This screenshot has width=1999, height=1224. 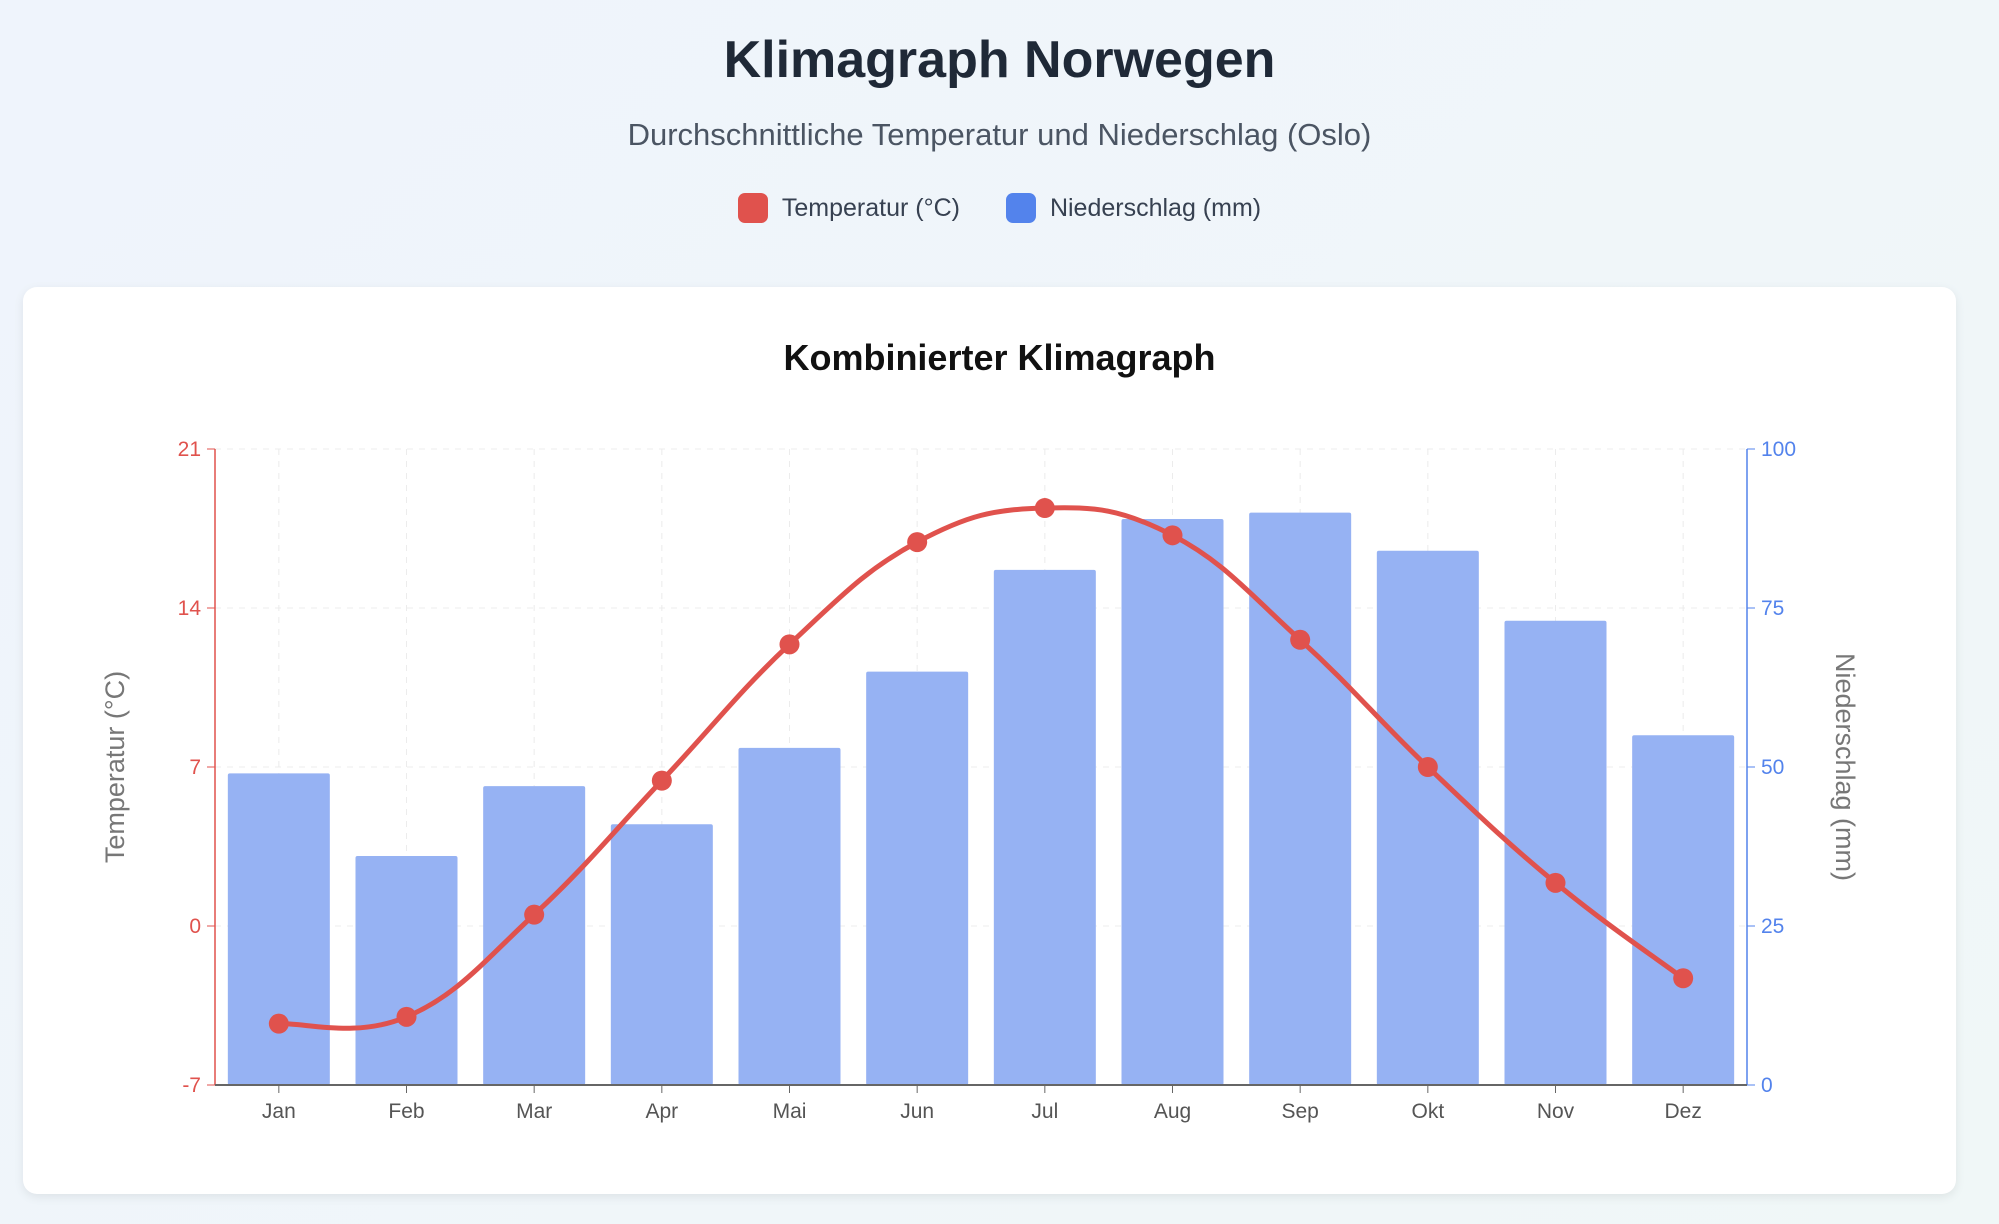 What do you see at coordinates (661, 954) in the screenshot?
I see `bar-precipitation-Apr` at bounding box center [661, 954].